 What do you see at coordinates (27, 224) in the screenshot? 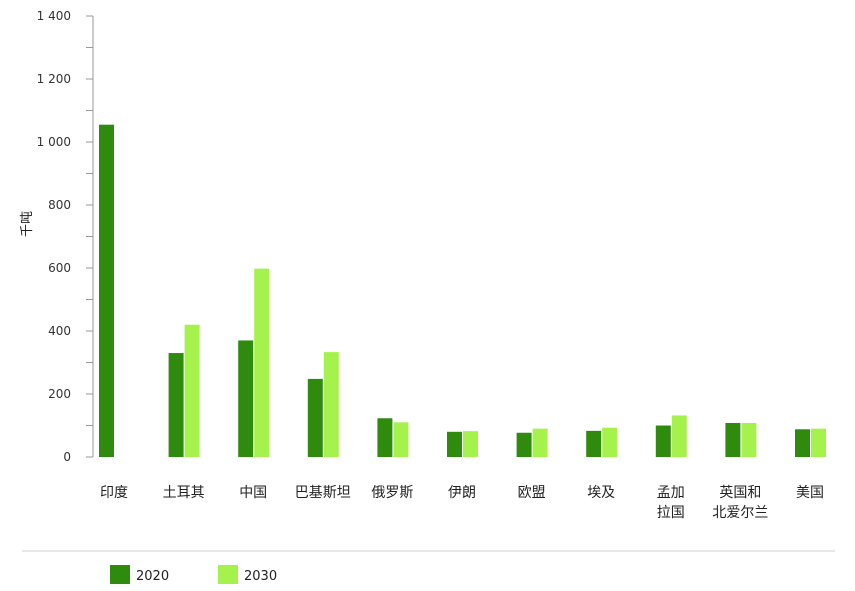
I see `y-axis-label: 千吨` at bounding box center [27, 224].